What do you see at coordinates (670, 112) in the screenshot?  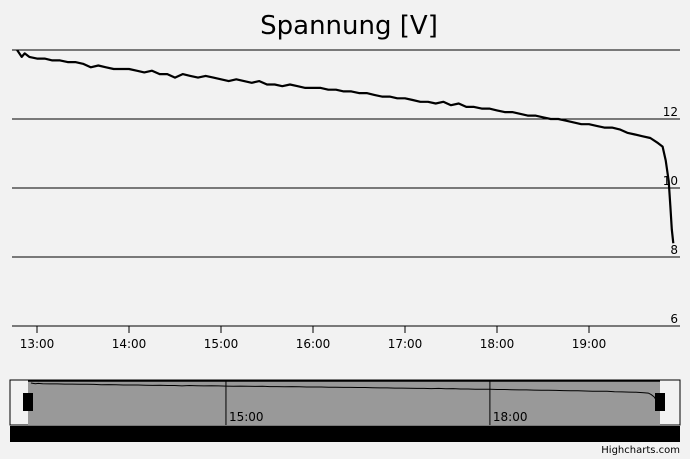 I see `y-tick-label: 12` at bounding box center [670, 112].